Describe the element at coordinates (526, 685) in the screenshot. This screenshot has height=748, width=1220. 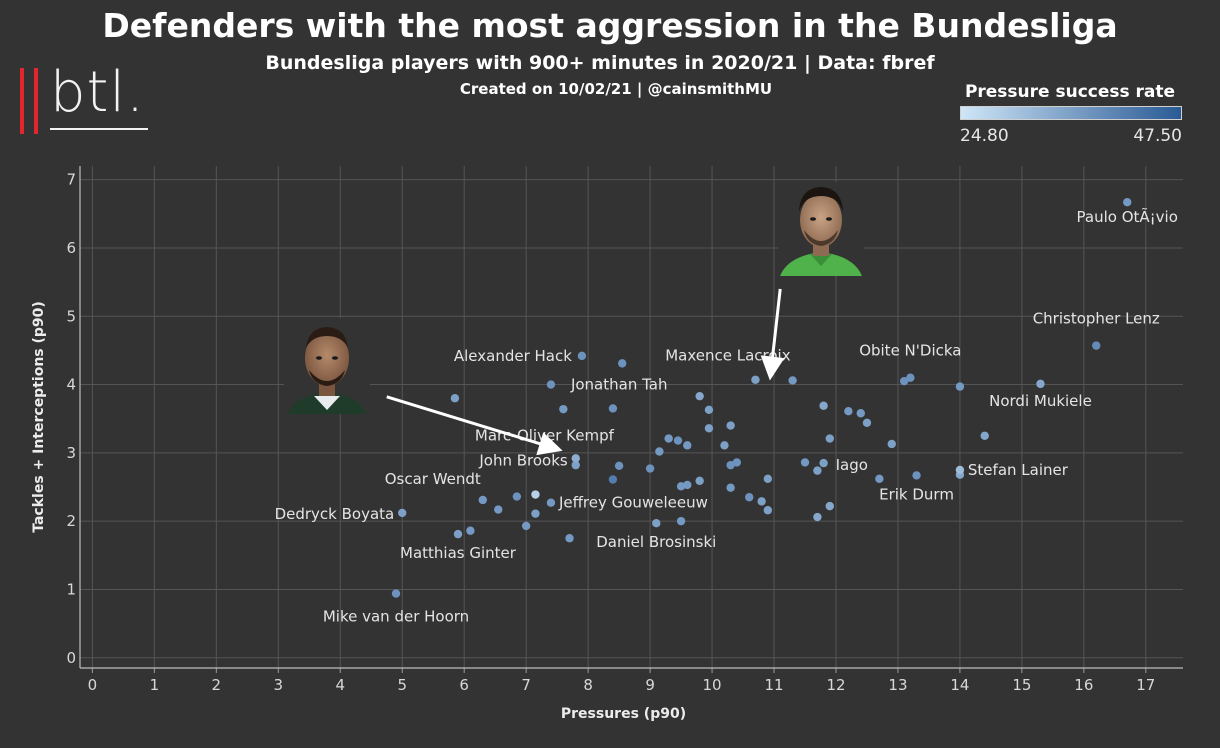
I see `x-tick-label: 7` at that location.